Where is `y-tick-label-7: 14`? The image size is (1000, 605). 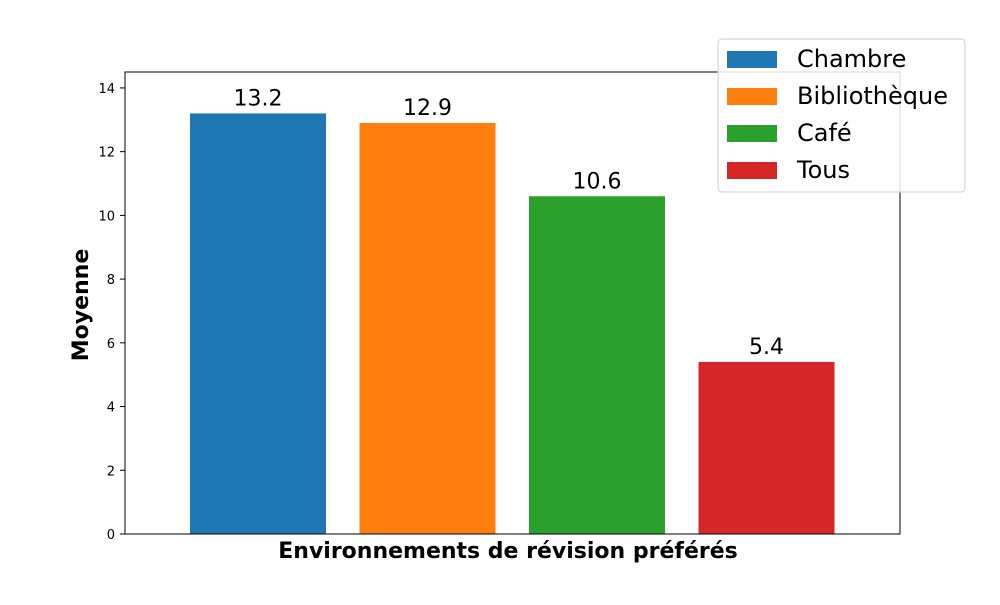
y-tick-label-7: 14 is located at coordinates (106, 89).